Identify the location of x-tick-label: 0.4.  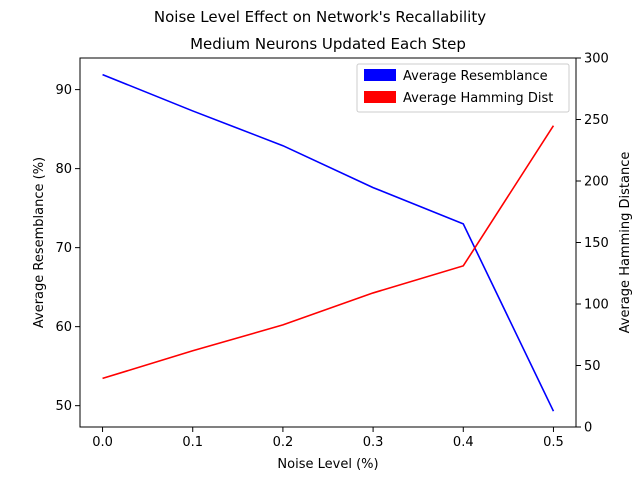
(463, 442).